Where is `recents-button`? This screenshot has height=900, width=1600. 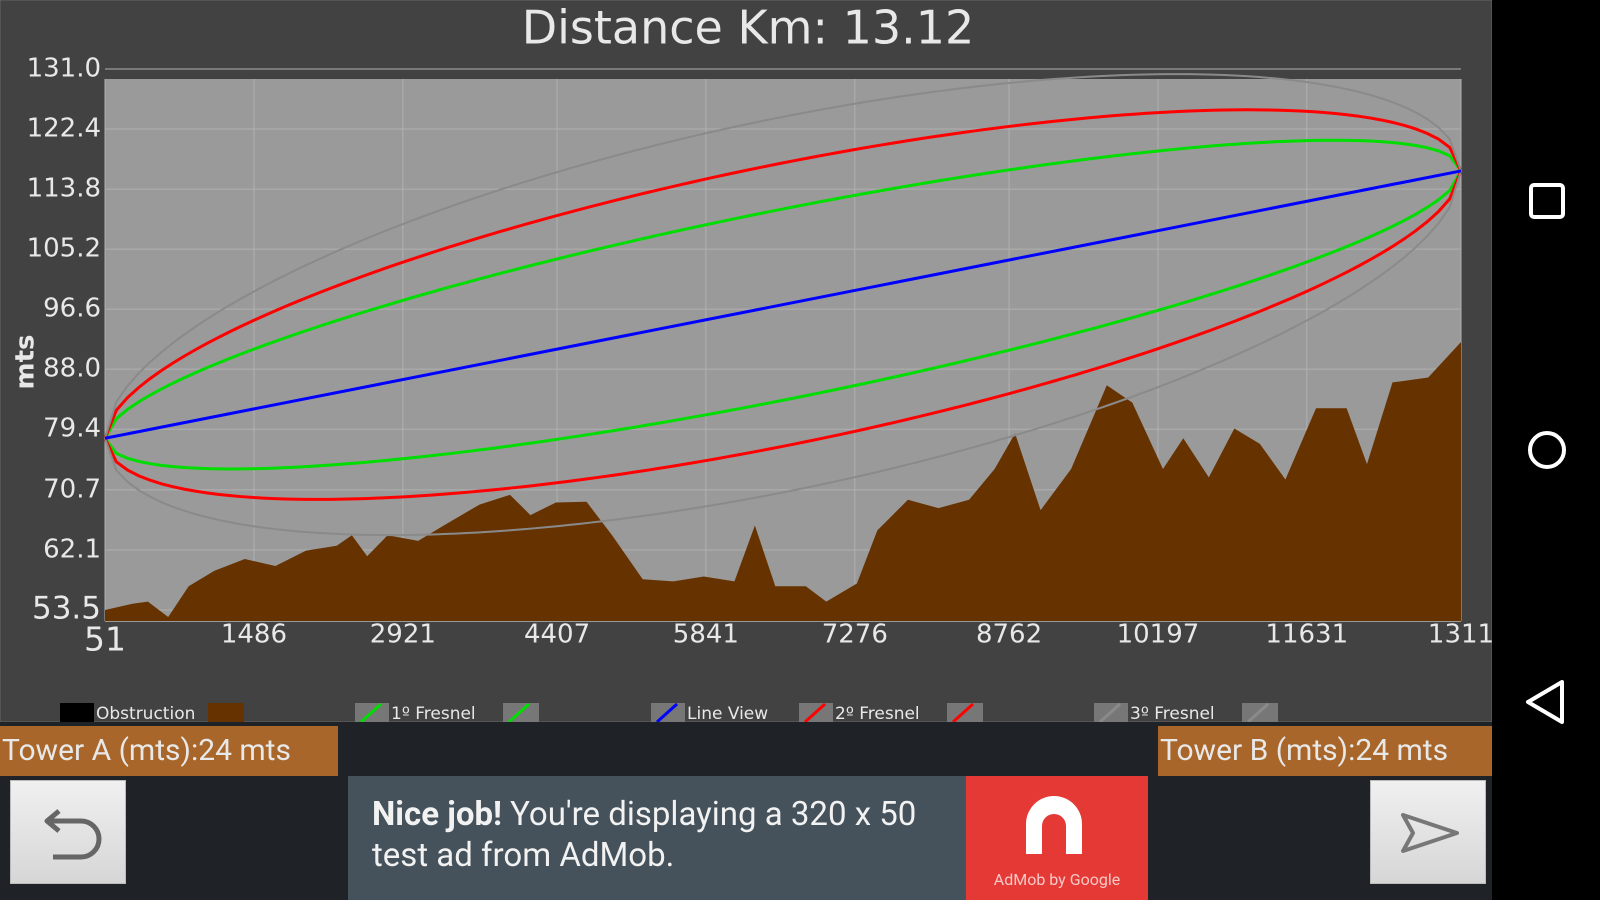
recents-button is located at coordinates (1547, 201).